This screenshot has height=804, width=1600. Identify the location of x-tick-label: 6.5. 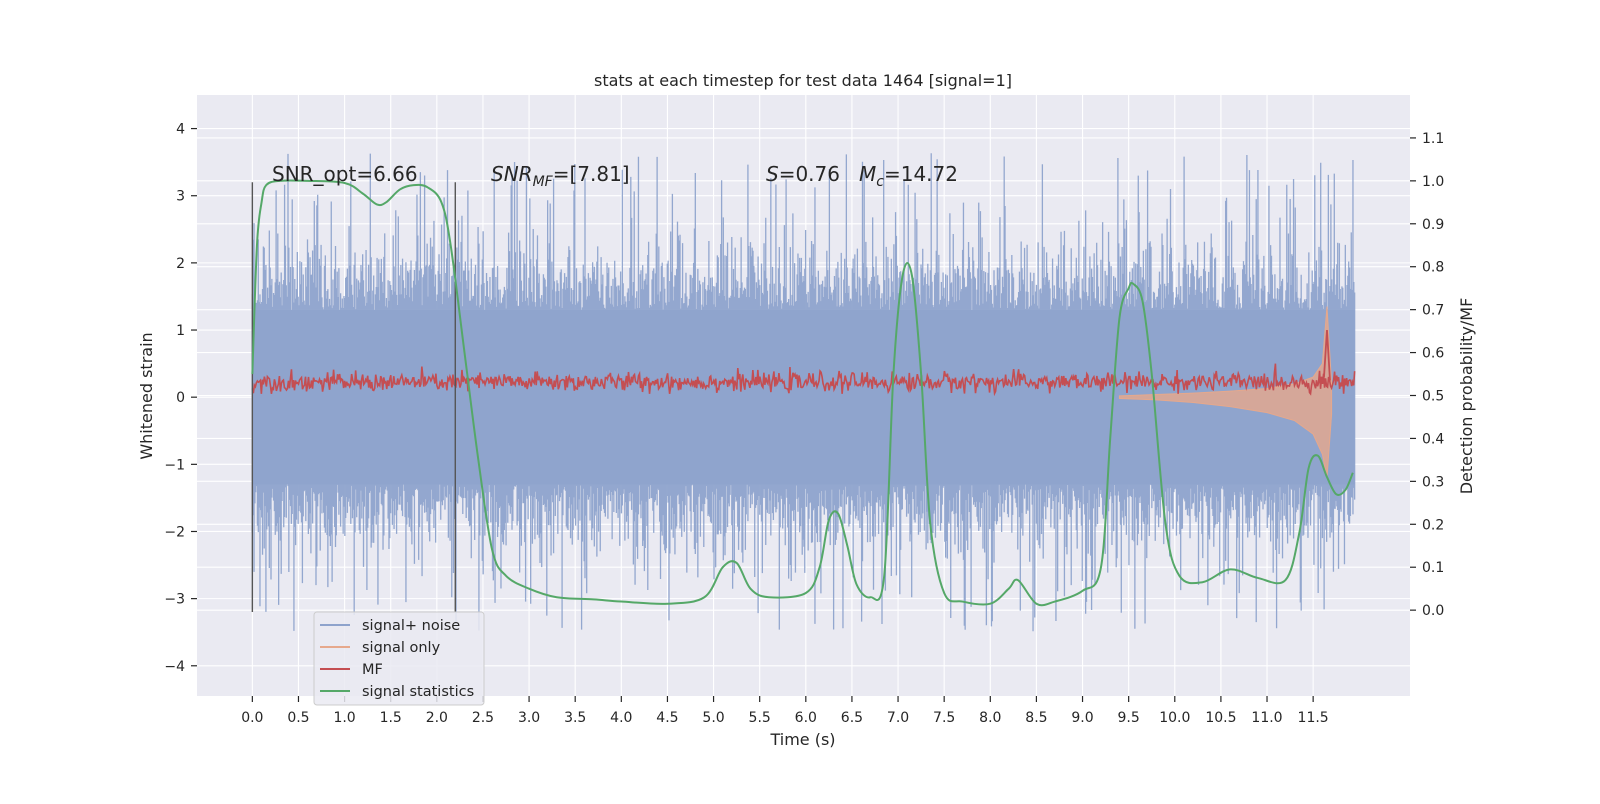
(852, 718).